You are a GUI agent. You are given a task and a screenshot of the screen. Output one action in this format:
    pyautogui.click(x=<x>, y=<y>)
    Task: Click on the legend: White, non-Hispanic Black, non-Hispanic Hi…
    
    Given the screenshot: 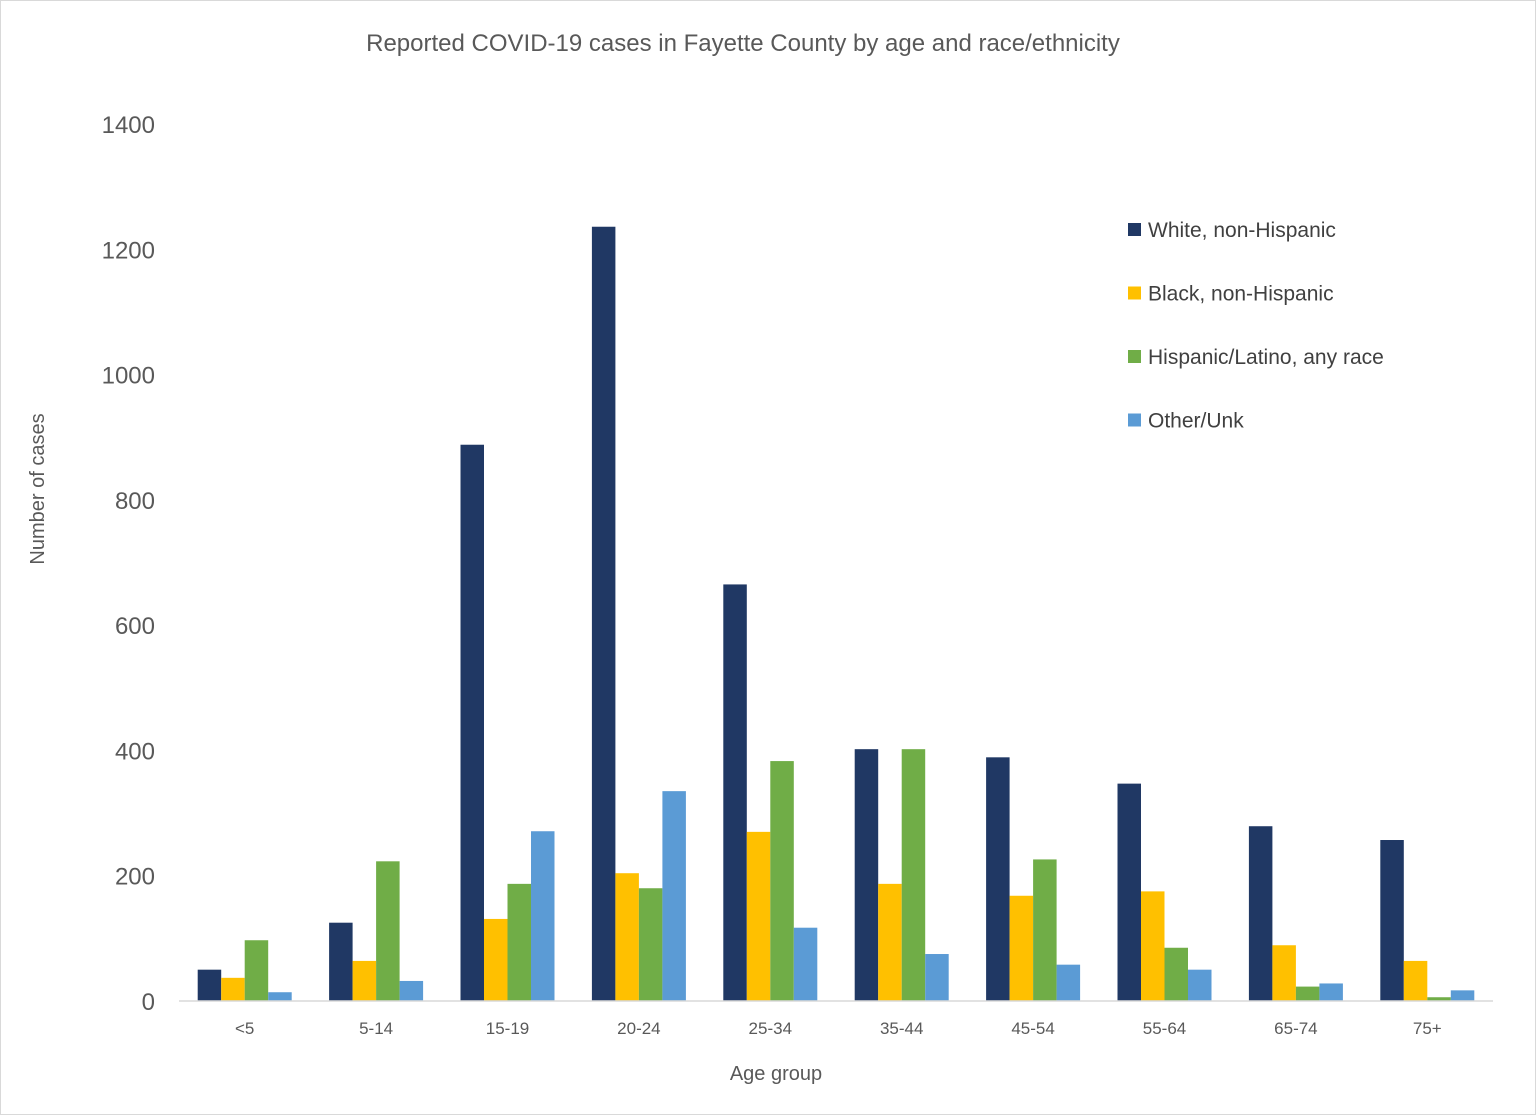 What is the action you would take?
    pyautogui.click(x=1256, y=326)
    